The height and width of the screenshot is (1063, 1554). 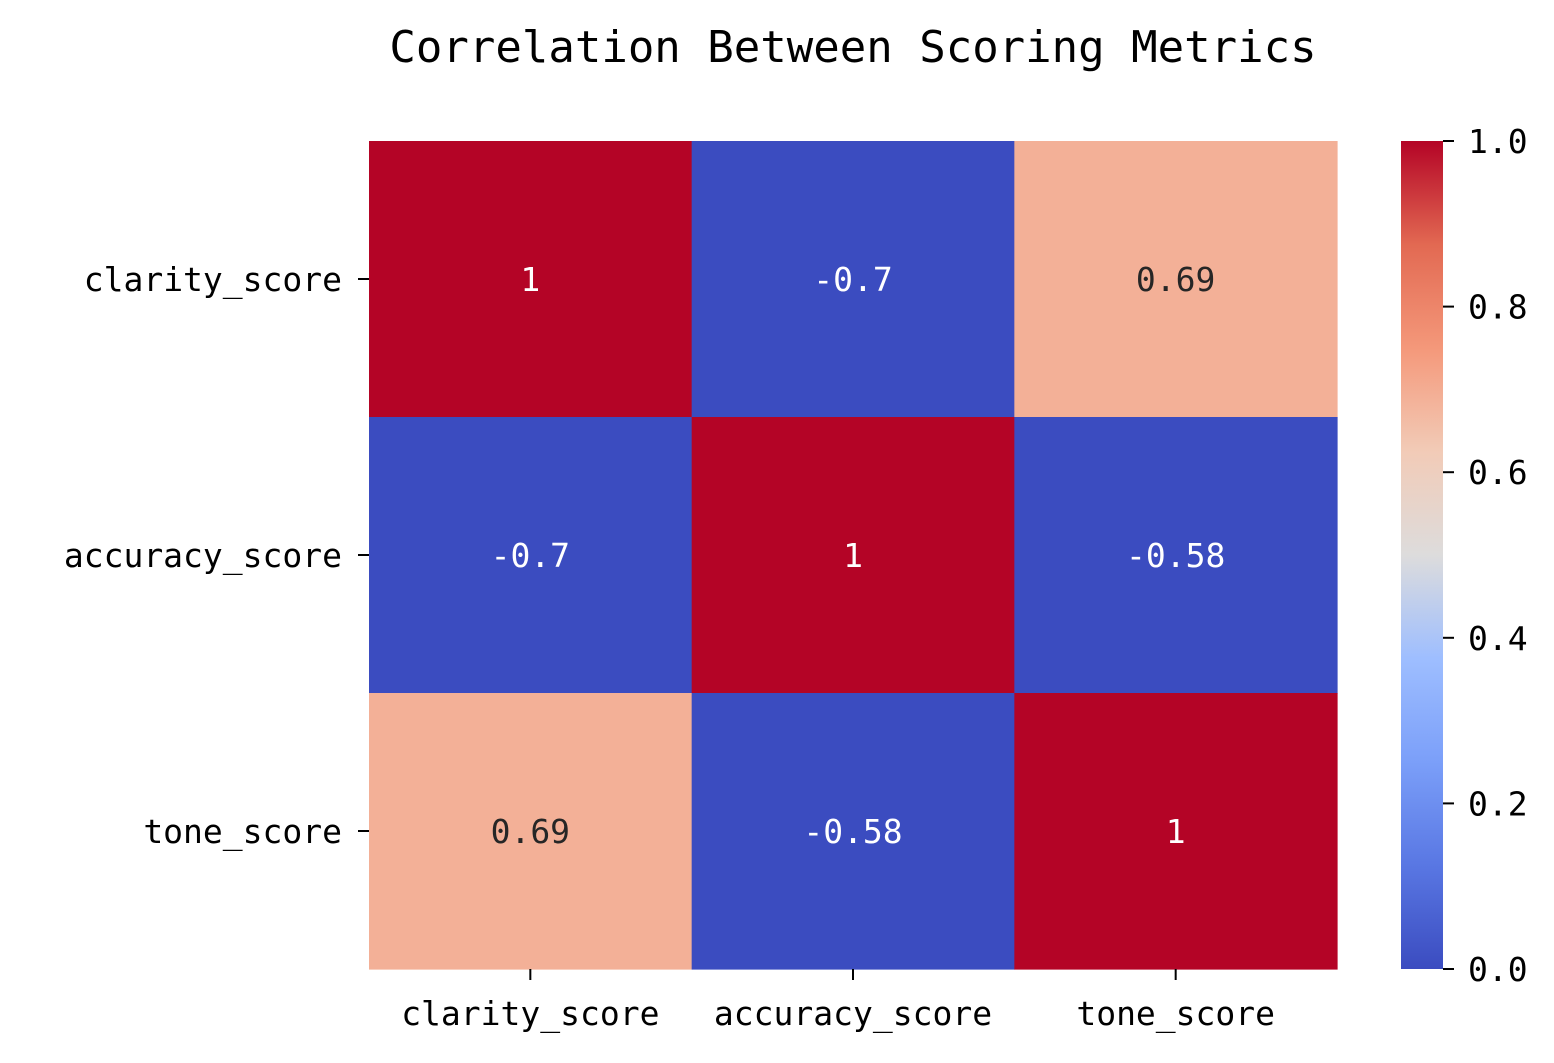 I want to click on chart-title: Correlation Between Scoring Metrics, so click(x=852, y=47).